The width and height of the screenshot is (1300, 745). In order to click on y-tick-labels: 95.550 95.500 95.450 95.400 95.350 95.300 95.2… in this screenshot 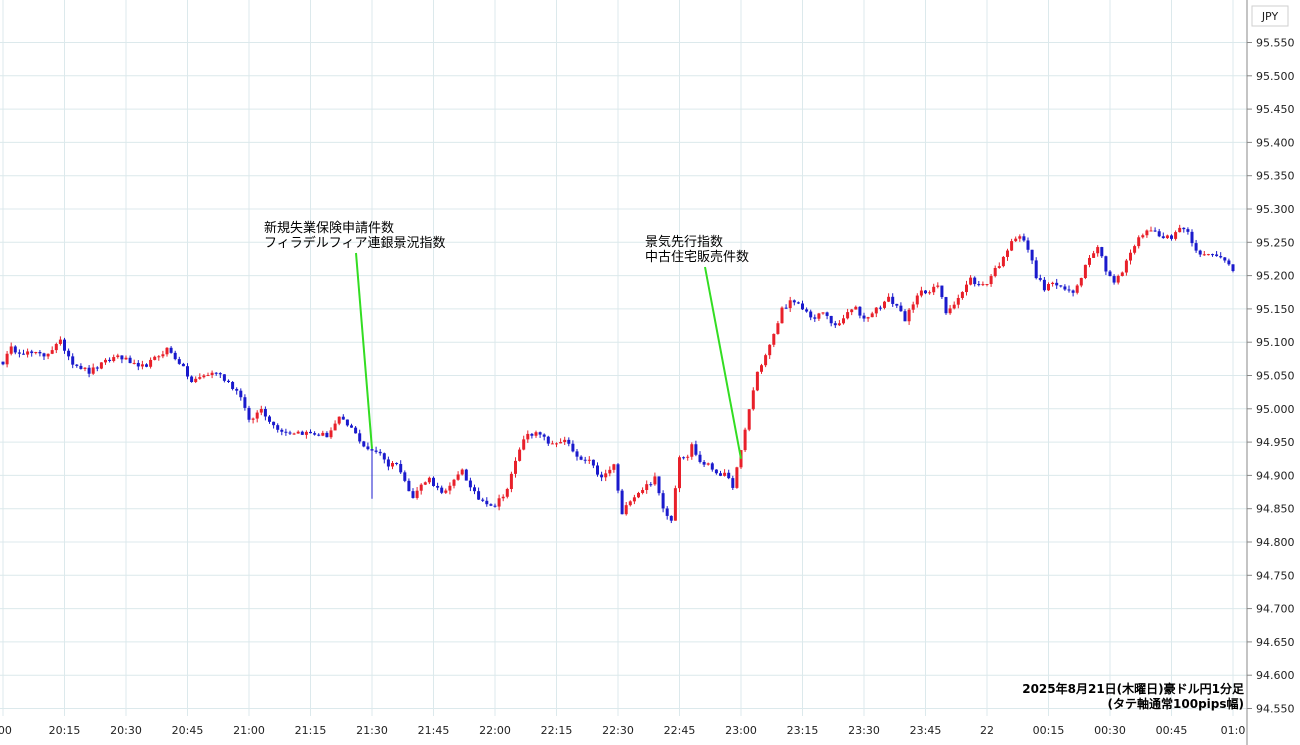, I will do `click(1271, 376)`.